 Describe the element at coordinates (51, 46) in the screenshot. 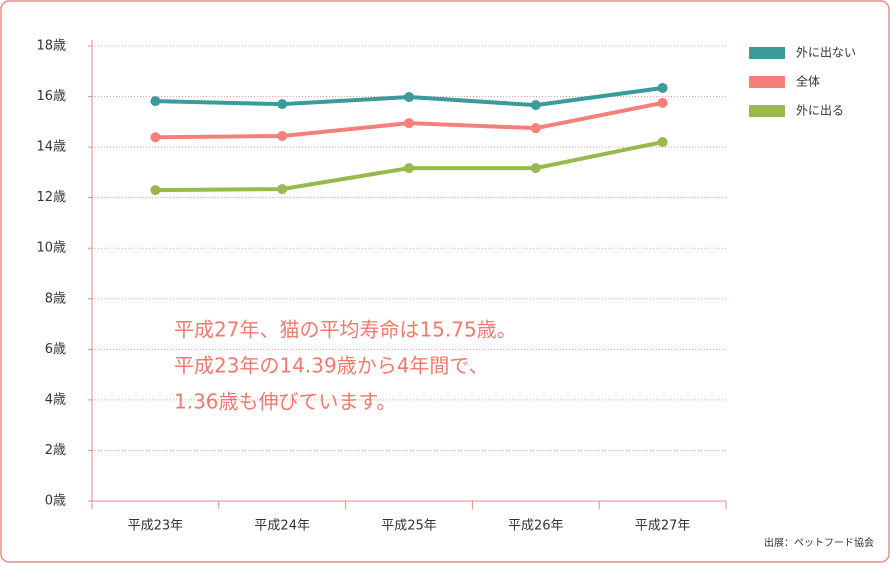

I see `y-tick-label: 18歳` at that location.